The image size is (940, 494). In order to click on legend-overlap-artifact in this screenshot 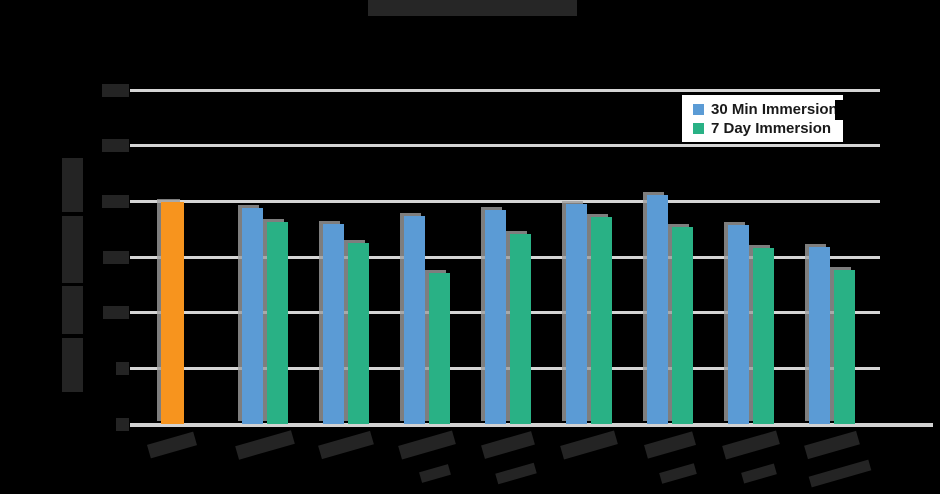, I will do `click(843, 110)`.